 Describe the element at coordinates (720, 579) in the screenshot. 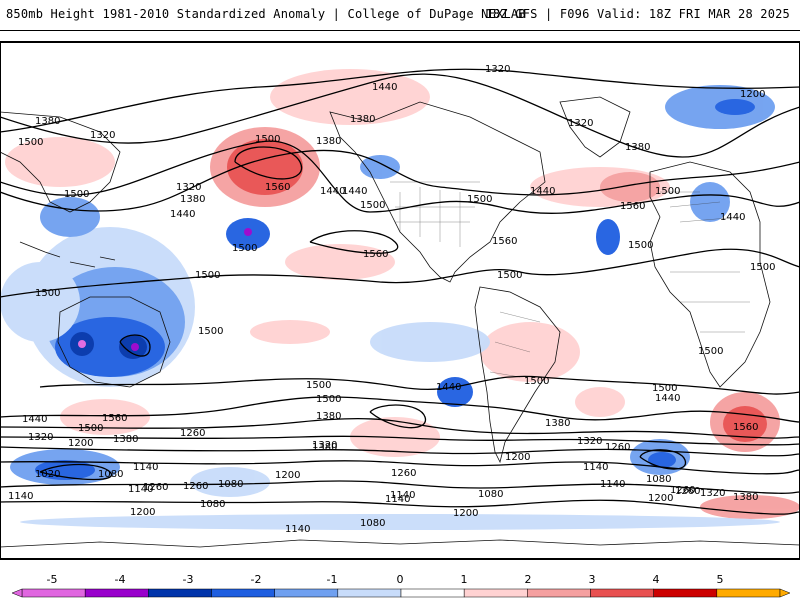

I see `legend-tick: 5` at that location.